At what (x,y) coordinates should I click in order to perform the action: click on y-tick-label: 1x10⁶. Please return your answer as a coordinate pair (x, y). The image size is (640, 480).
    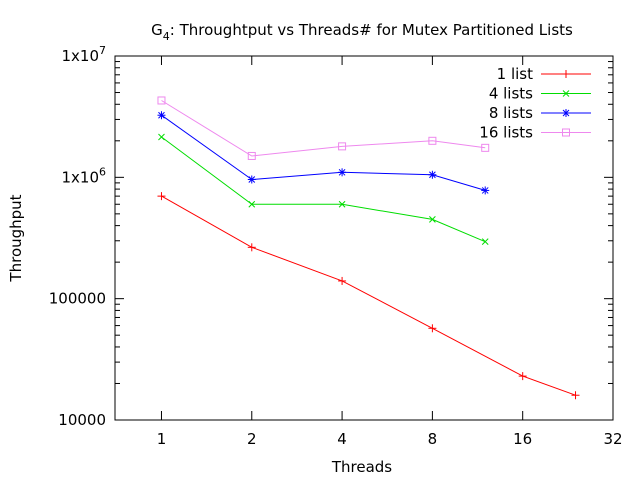
    Looking at the image, I should click on (83, 175).